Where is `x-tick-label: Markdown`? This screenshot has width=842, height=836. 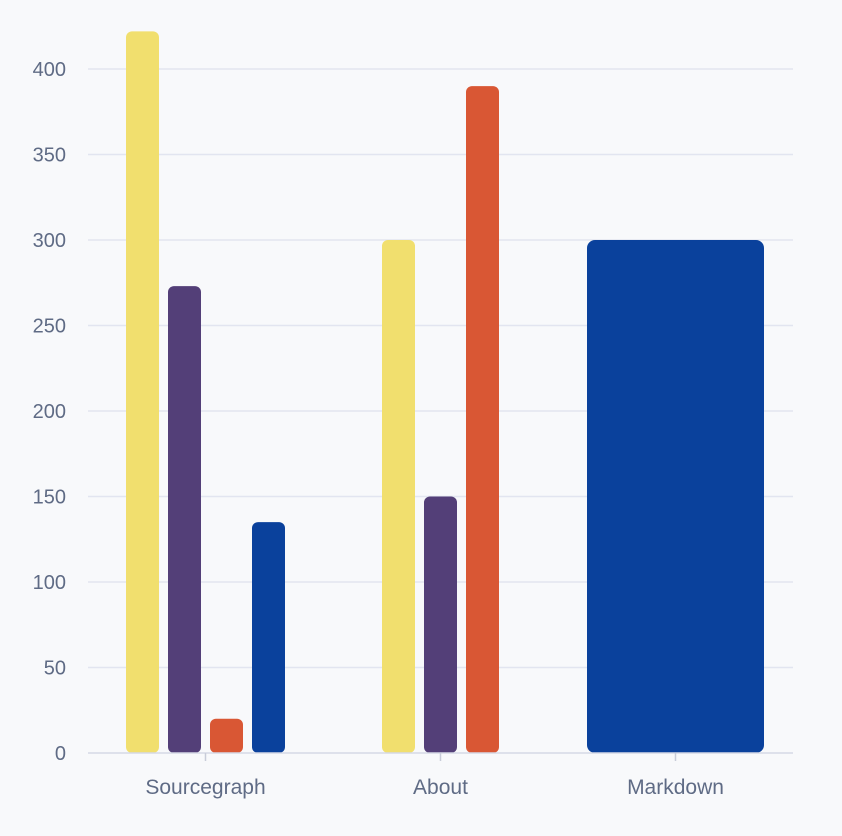 x-tick-label: Markdown is located at coordinates (675, 787).